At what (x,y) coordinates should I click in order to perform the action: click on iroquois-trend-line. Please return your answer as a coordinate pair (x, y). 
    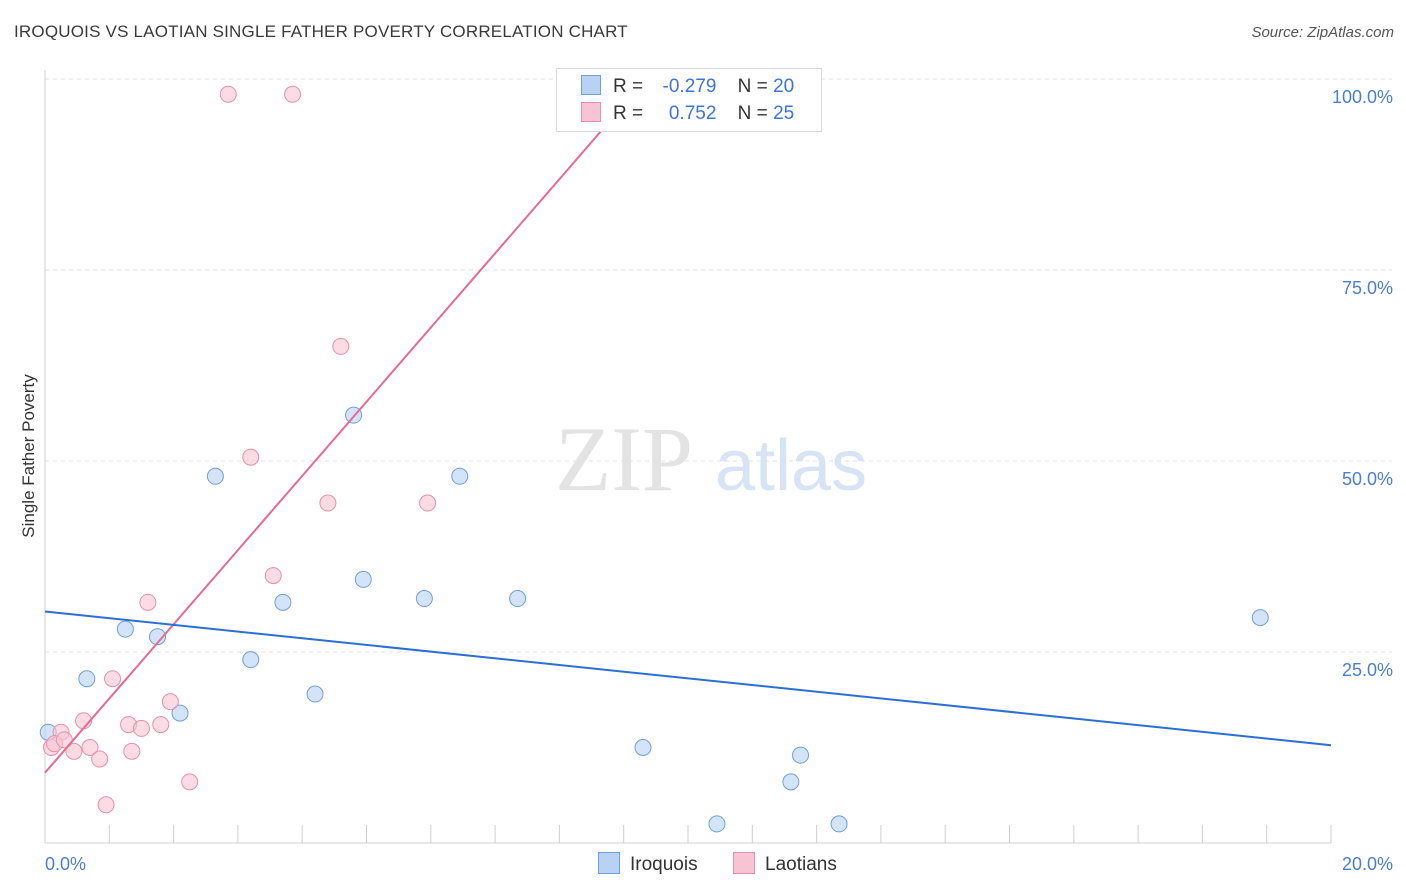
    Looking at the image, I should click on (688, 678).